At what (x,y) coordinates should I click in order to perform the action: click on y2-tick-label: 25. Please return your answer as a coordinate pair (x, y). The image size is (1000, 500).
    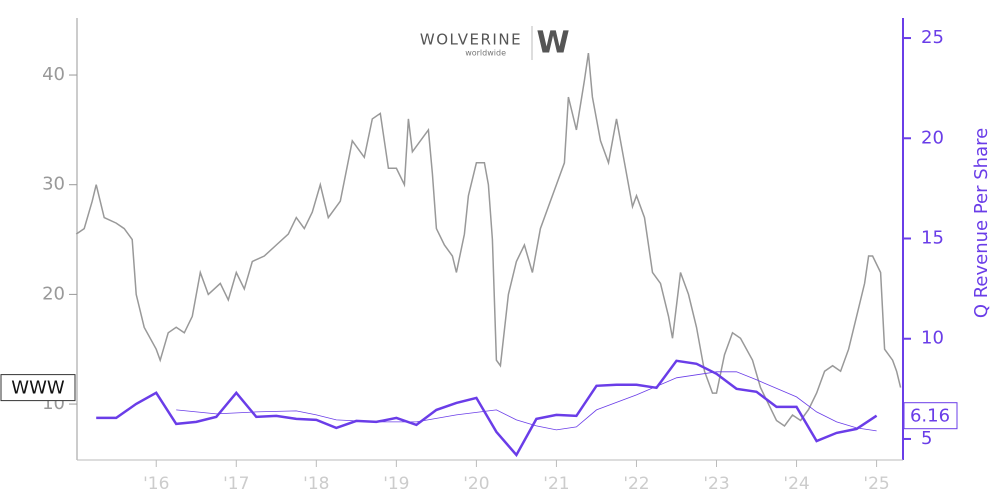
    Looking at the image, I should click on (932, 37).